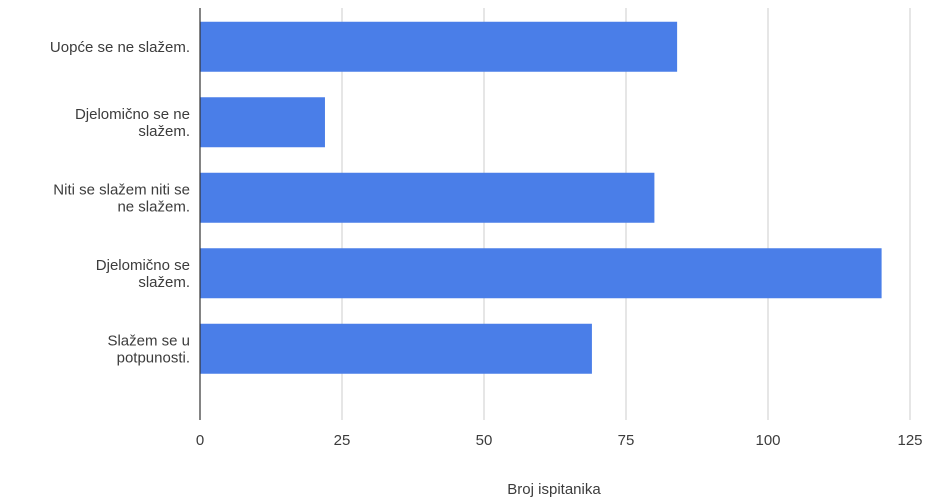  Describe the element at coordinates (484, 440) in the screenshot. I see `x-tick-label: 50` at that location.